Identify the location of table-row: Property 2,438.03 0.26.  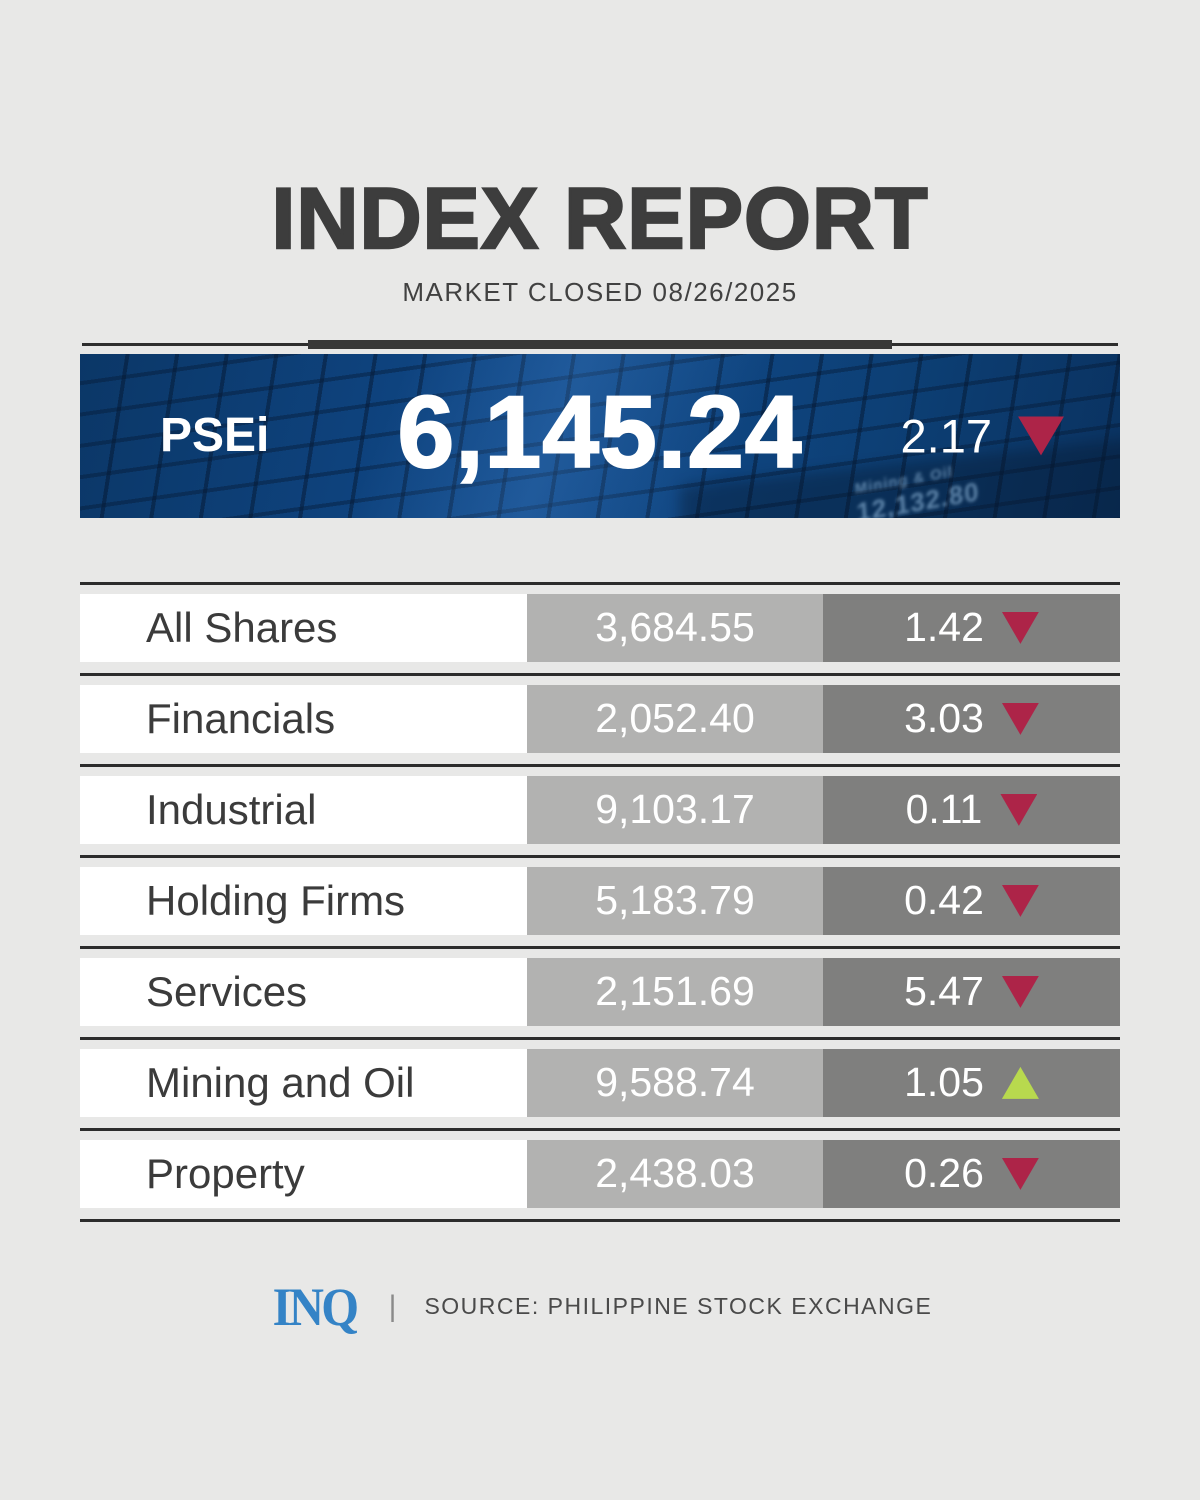
(600, 1173).